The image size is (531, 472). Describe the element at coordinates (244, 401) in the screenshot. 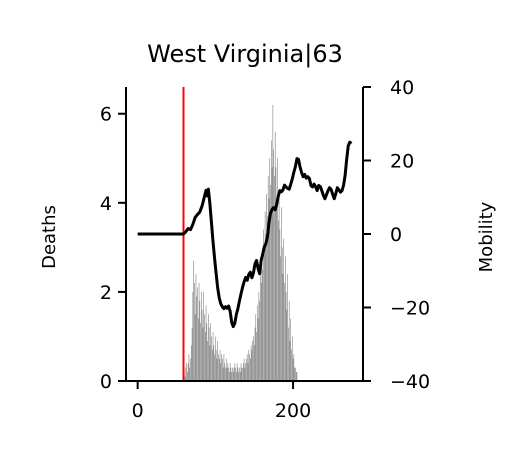

I see `bottom-axis: 0 200` at that location.